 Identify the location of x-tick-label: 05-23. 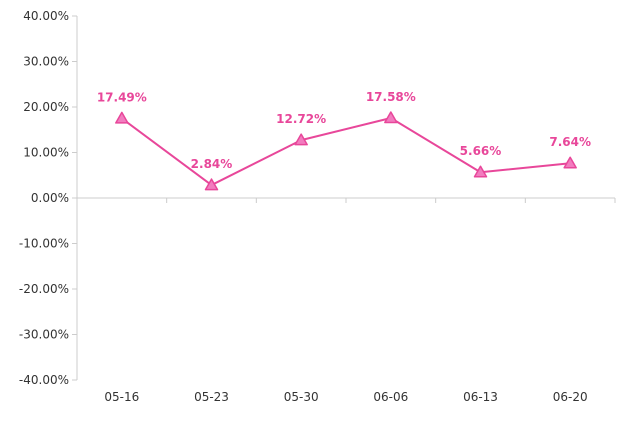
(211, 397).